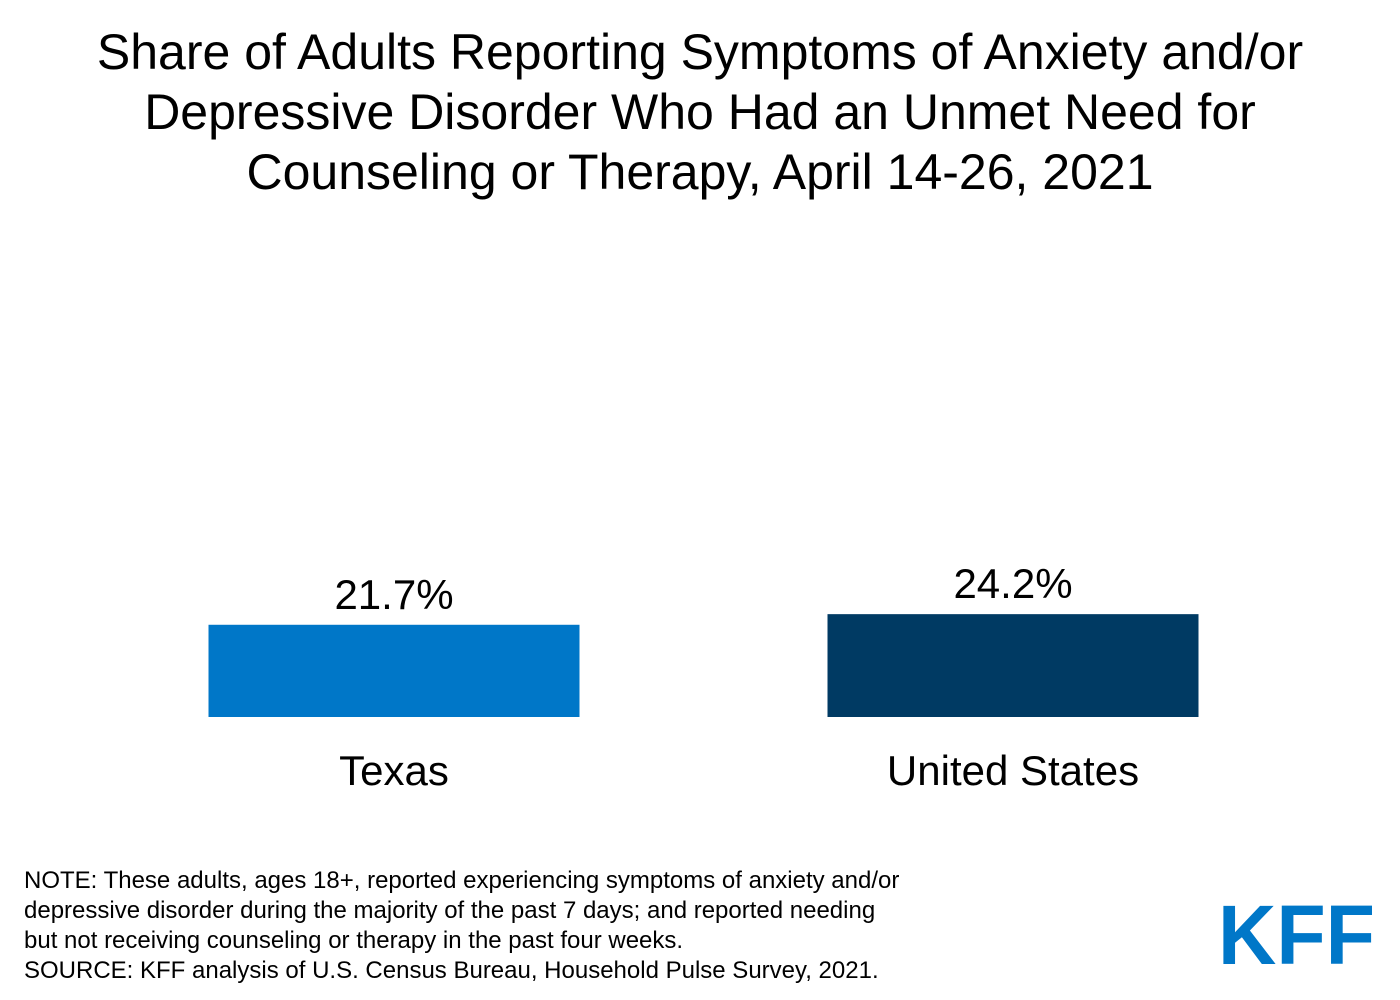 Image resolution: width=1400 pixels, height=1000 pixels. I want to click on kff-logo-text: KFF, so click(1296, 935).